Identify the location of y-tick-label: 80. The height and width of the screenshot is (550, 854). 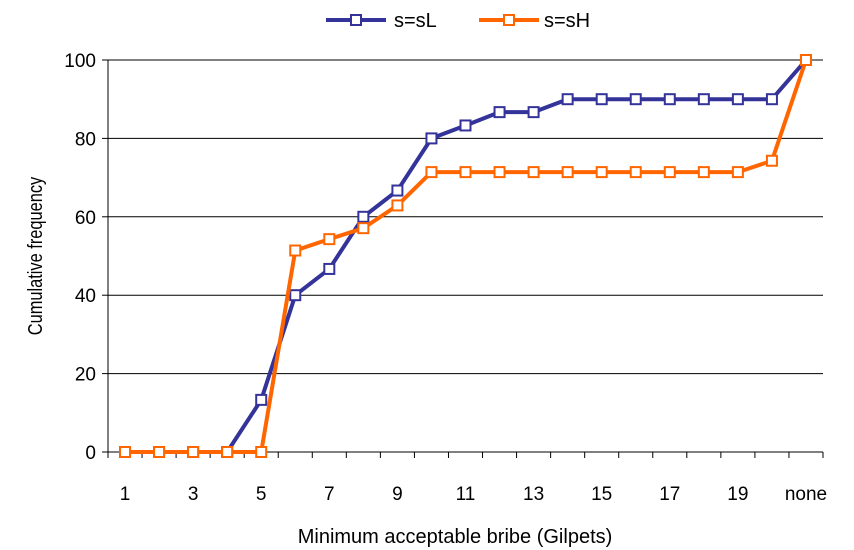
(85, 139).